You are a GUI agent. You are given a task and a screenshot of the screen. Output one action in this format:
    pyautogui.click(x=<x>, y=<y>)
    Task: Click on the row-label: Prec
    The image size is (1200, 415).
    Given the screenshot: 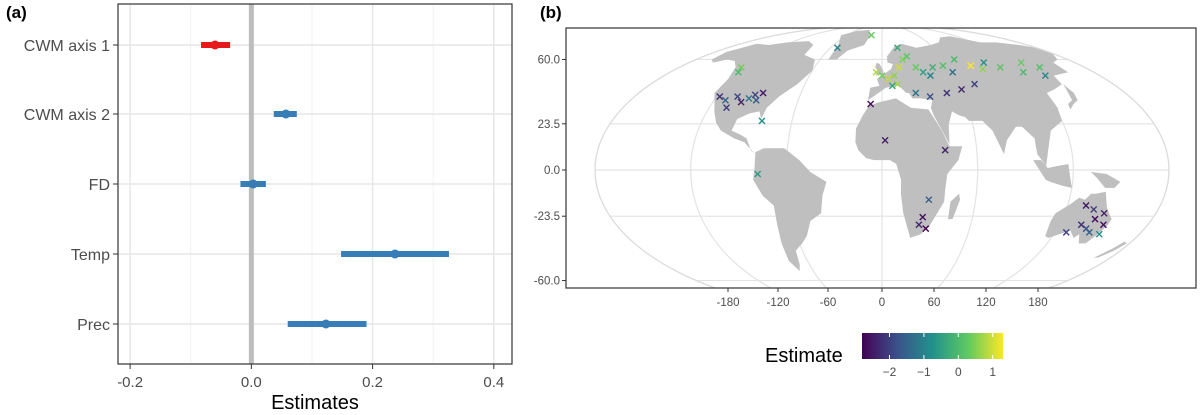 What is the action you would take?
    pyautogui.click(x=93, y=325)
    